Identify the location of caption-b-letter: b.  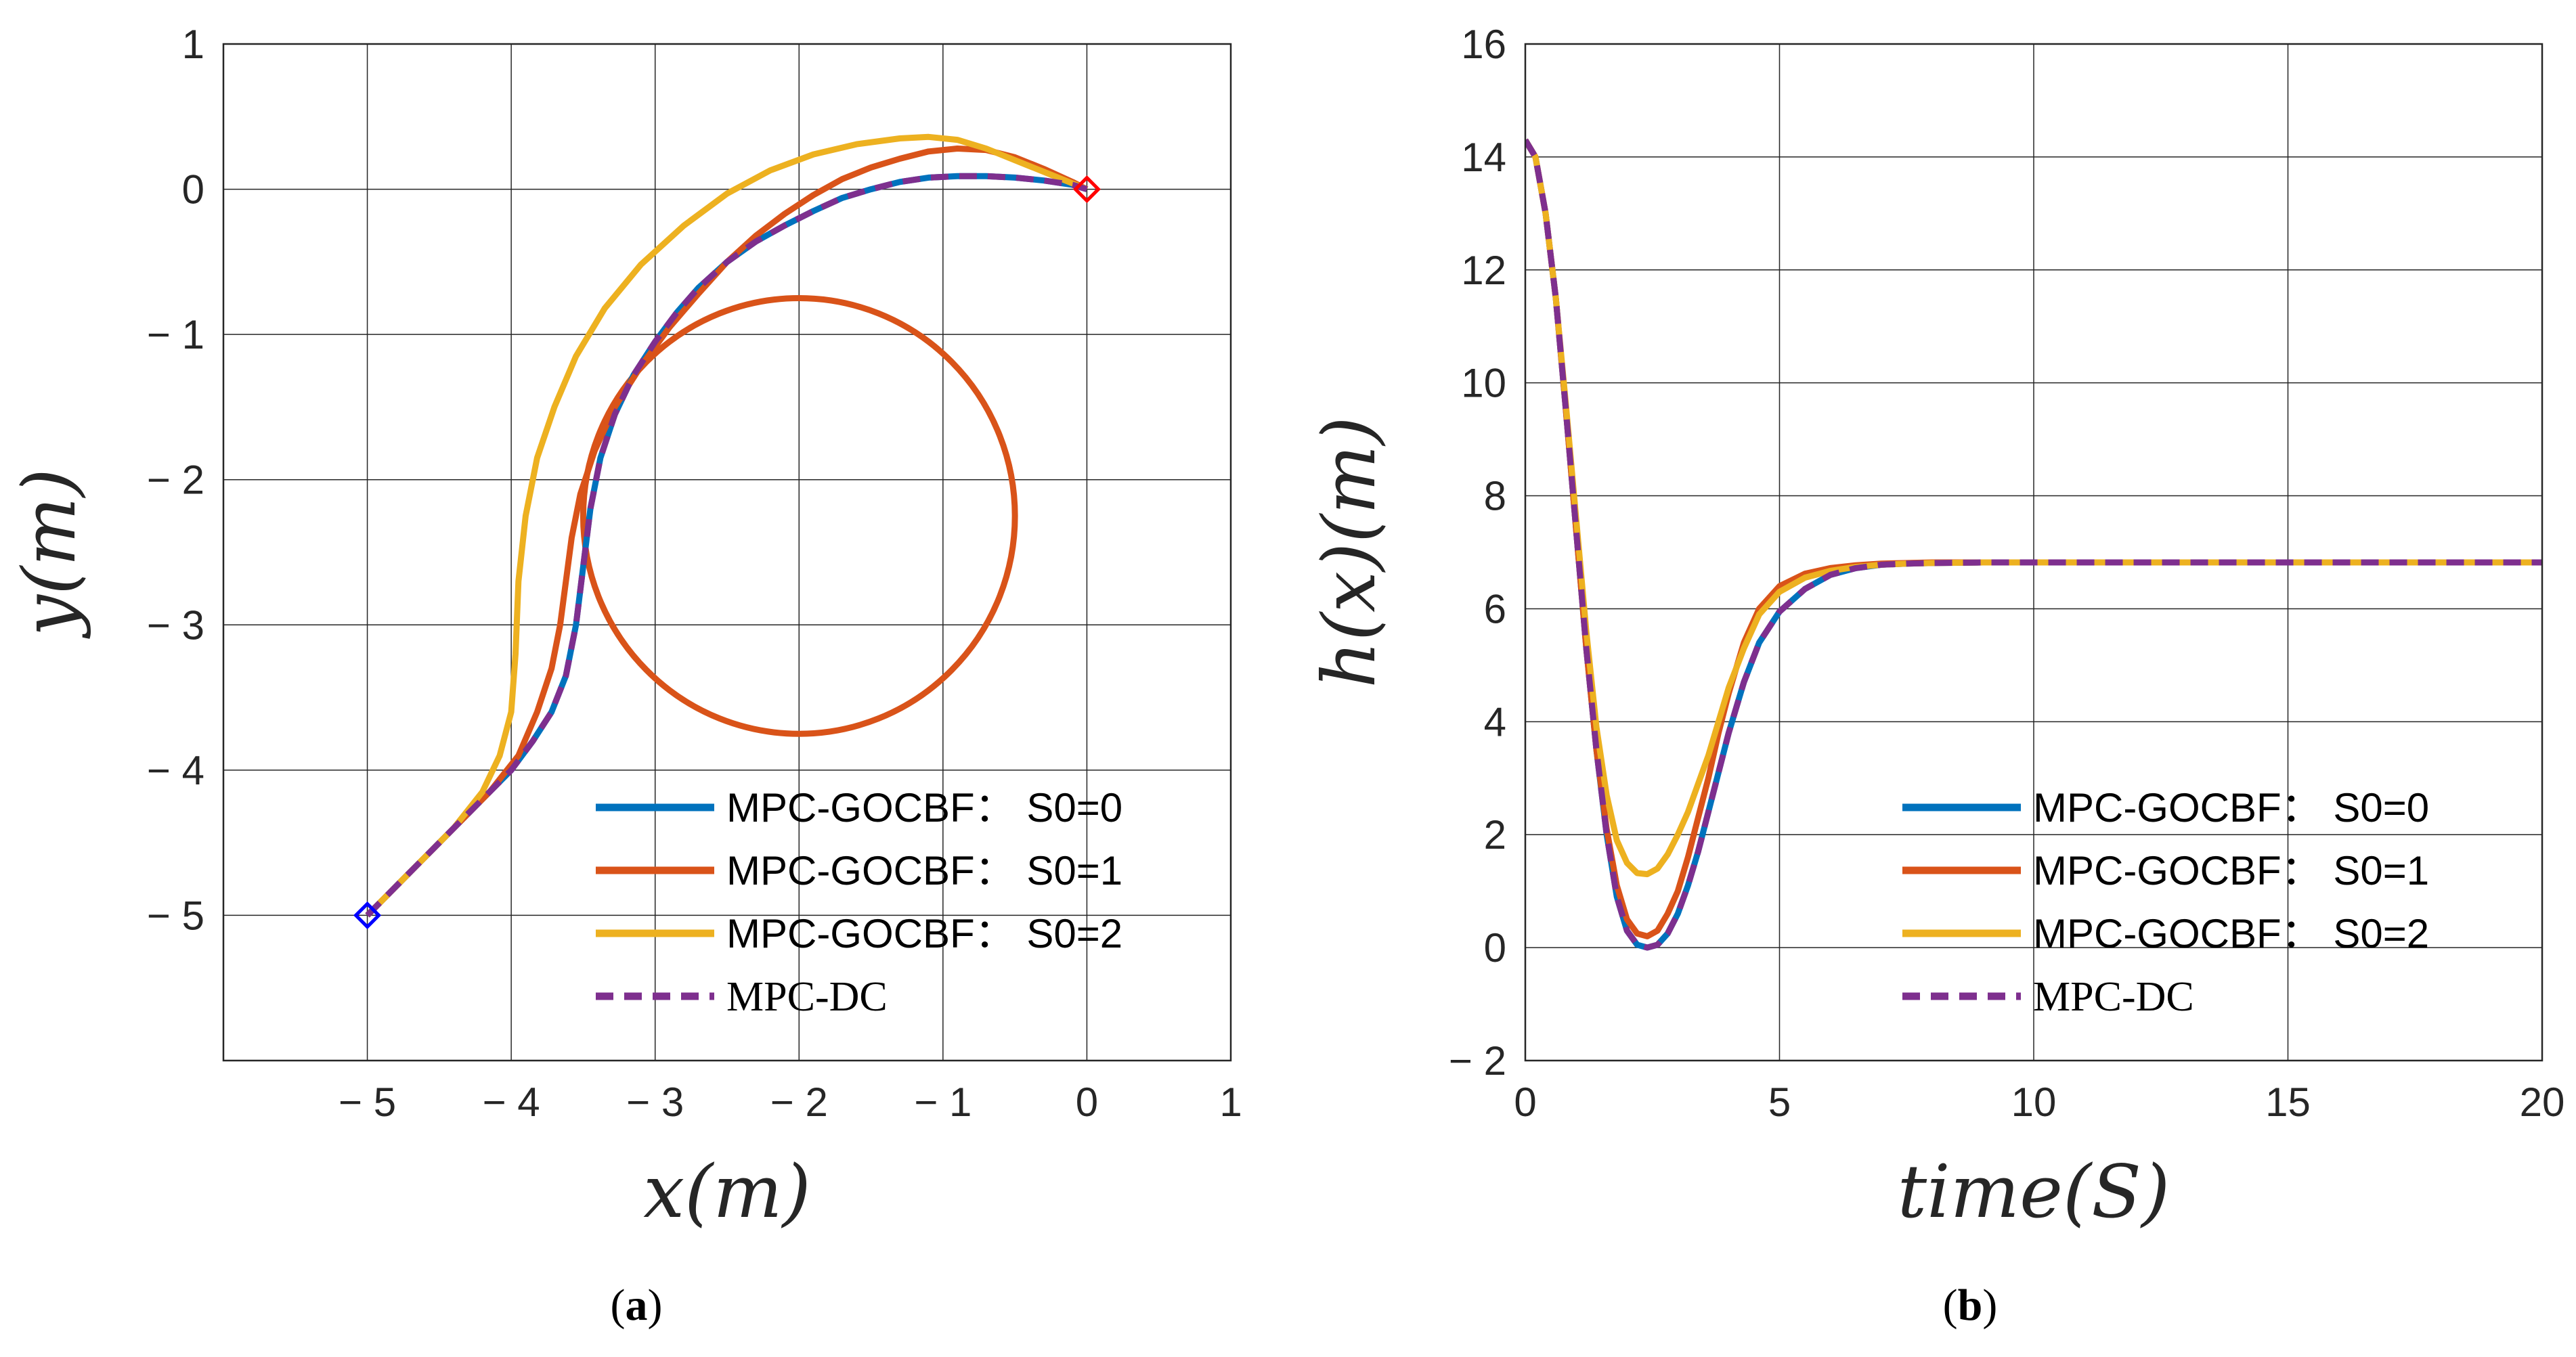
(1970, 1305).